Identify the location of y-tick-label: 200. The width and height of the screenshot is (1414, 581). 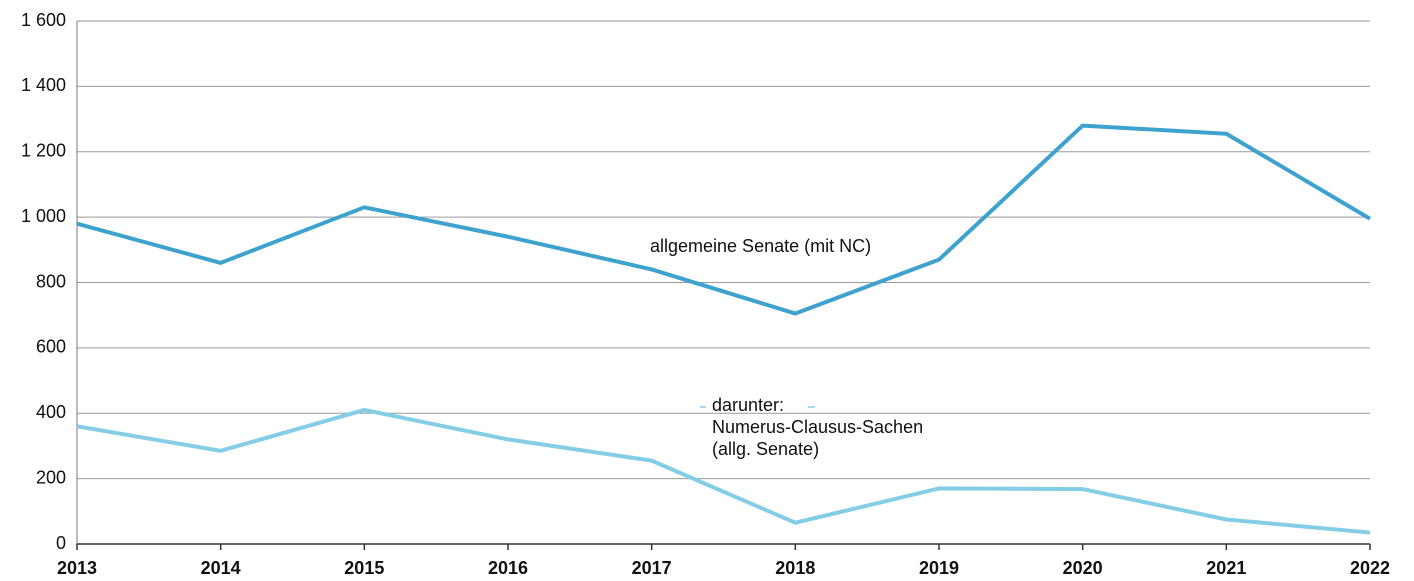
(51, 477).